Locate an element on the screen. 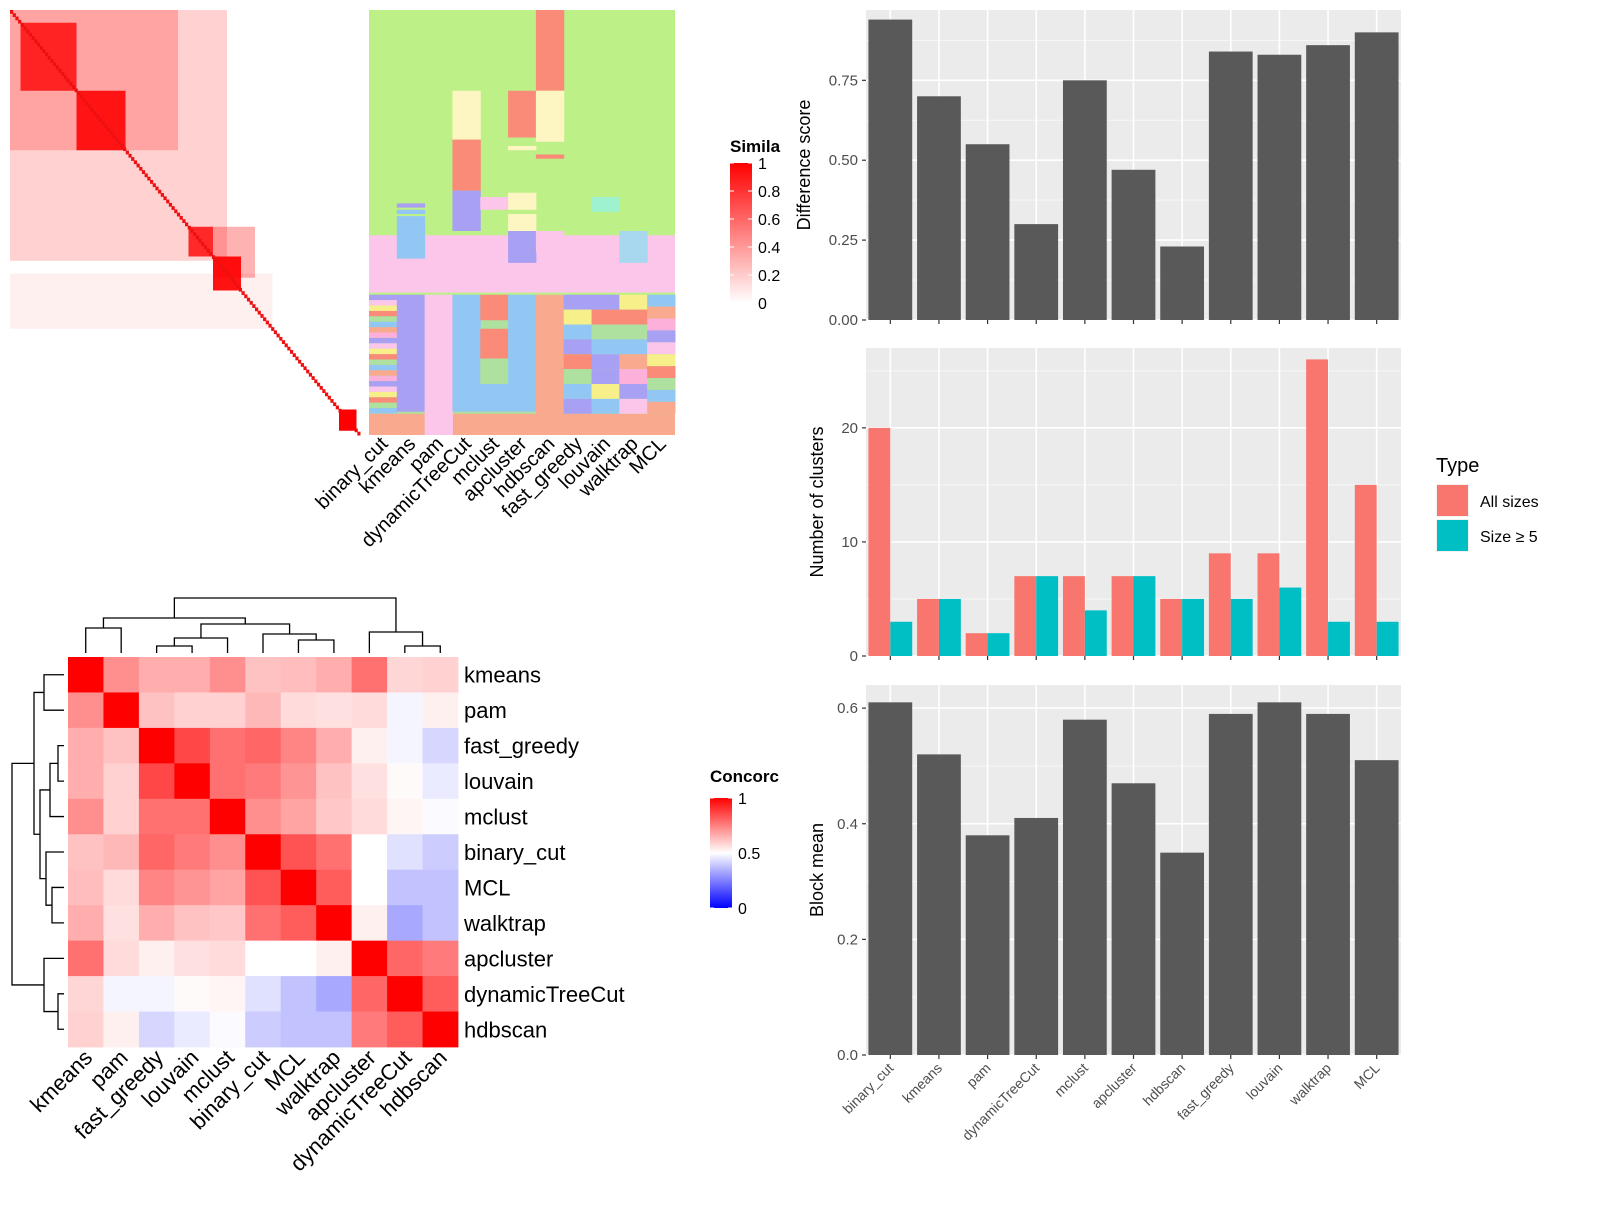 Image resolution: width=1600 pixels, height=1205 pixels. concordance-legend-title: Concorc is located at coordinates (744, 776).